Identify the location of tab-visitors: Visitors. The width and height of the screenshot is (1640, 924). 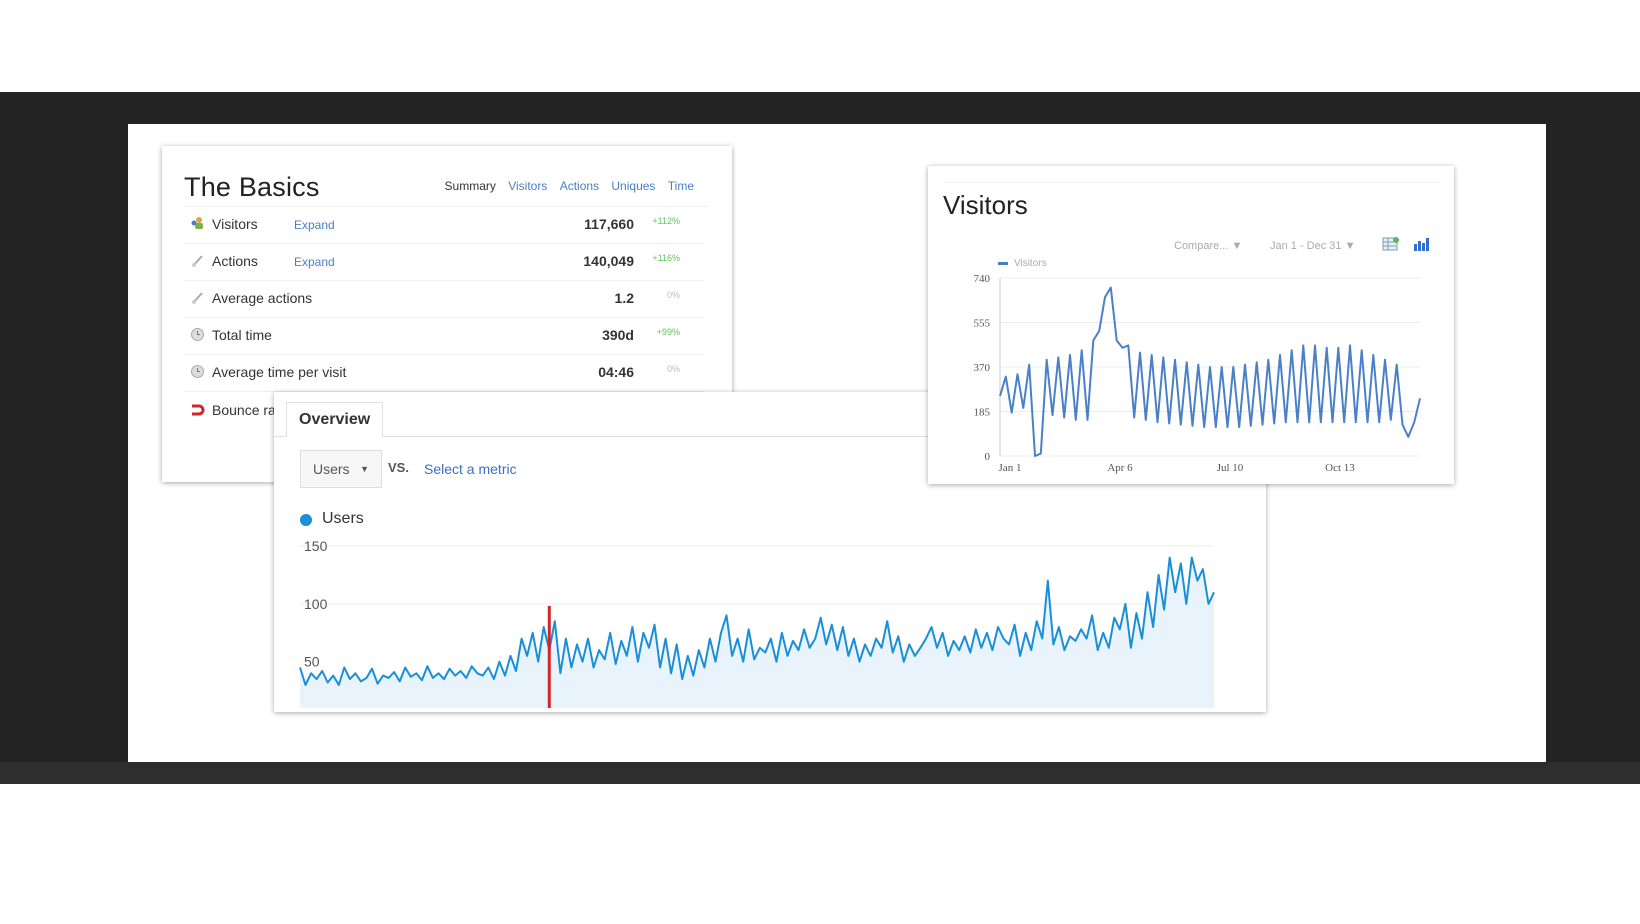
(528, 186).